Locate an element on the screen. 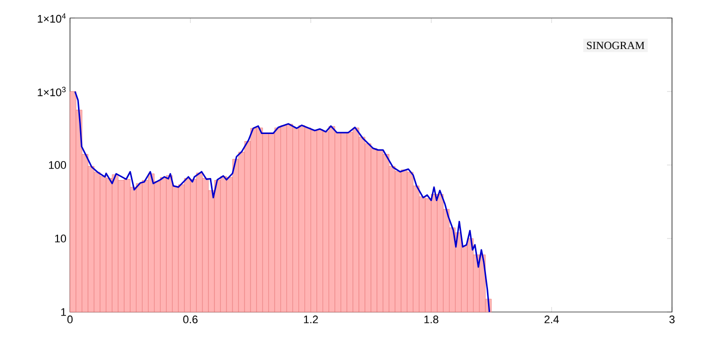  x-tick-label: 1.2 is located at coordinates (311, 320).